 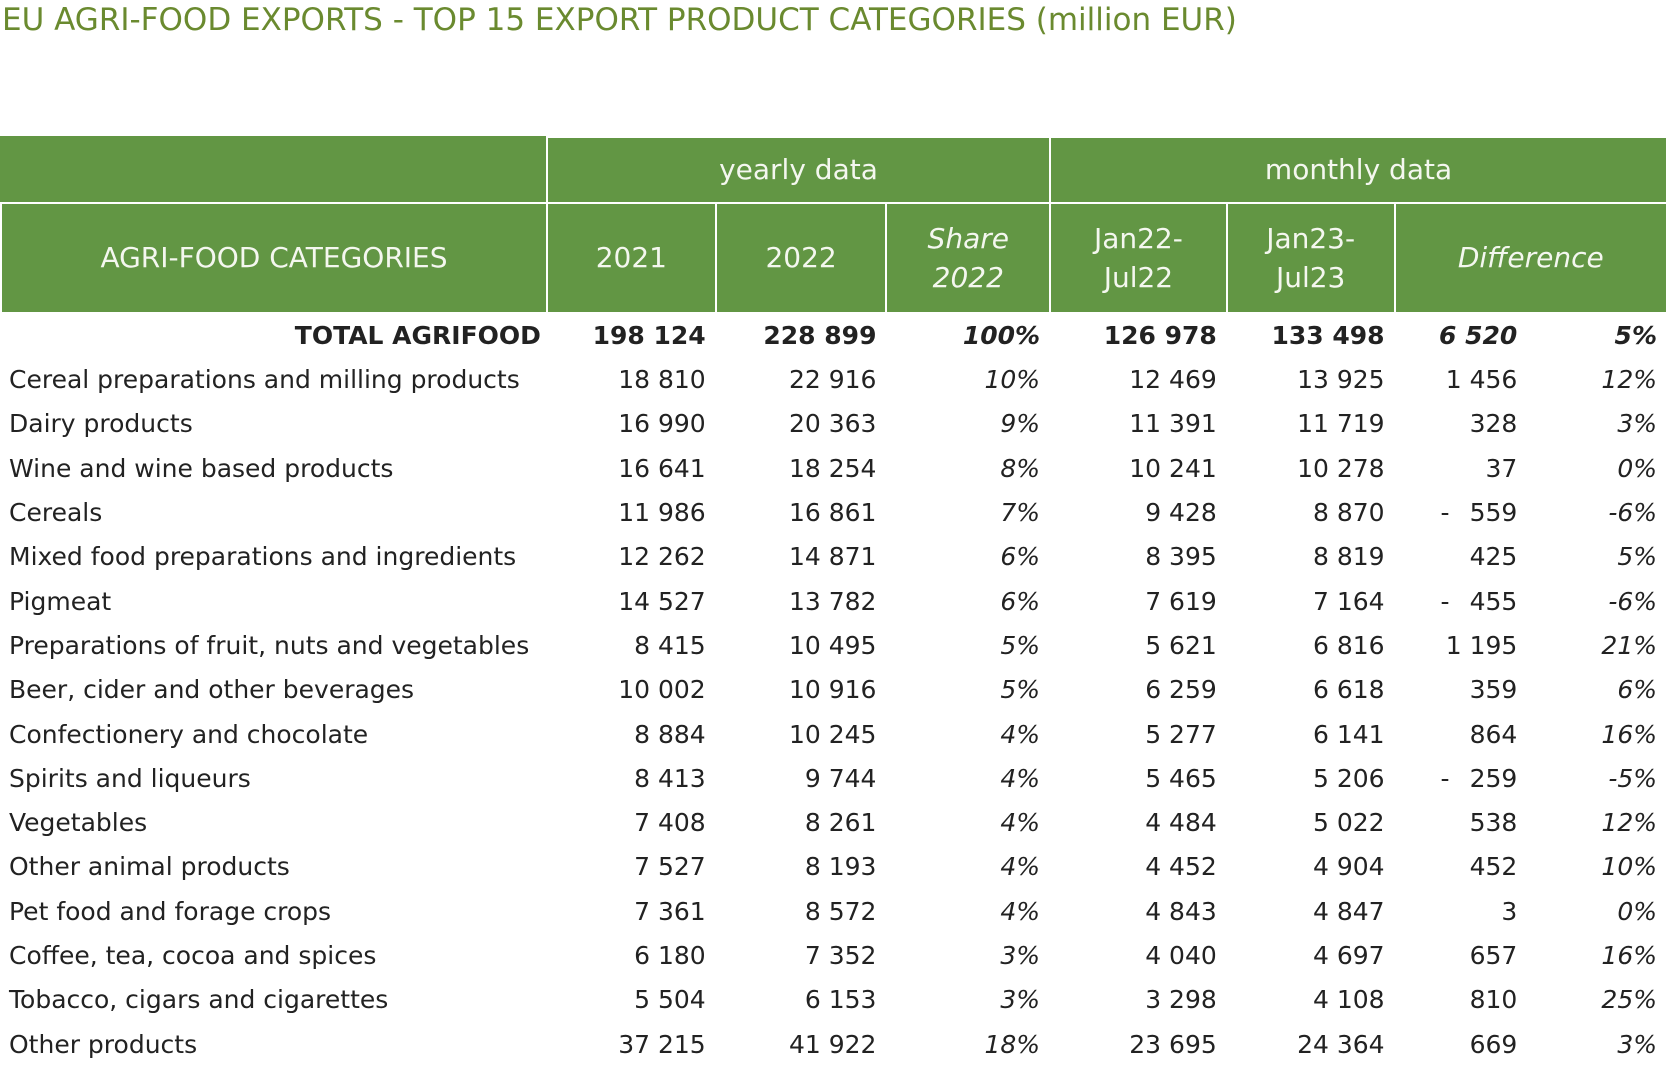 I want to click on difference-value: 538, so click(x=1493, y=823).